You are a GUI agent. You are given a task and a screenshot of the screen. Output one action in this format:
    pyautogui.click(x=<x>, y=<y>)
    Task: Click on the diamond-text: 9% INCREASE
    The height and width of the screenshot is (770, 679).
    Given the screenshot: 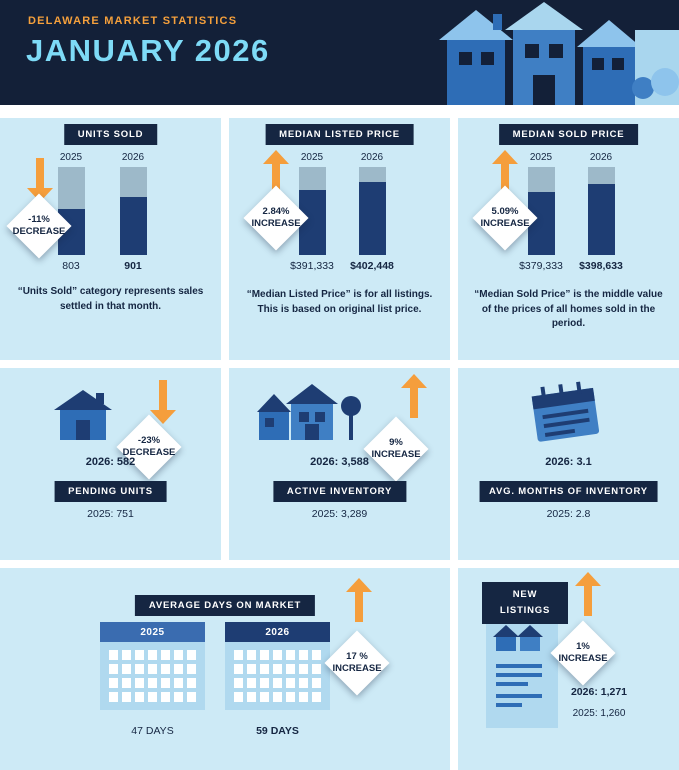 What is the action you would take?
    pyautogui.click(x=396, y=449)
    